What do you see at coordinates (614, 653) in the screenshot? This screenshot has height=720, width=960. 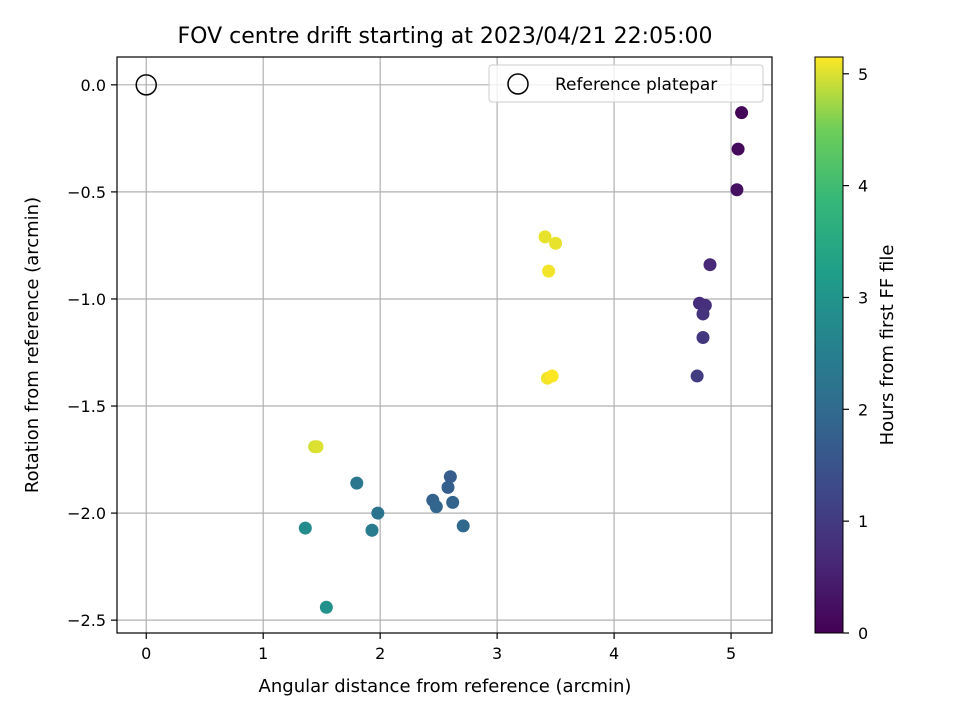 I see `x-tick-label: 4` at bounding box center [614, 653].